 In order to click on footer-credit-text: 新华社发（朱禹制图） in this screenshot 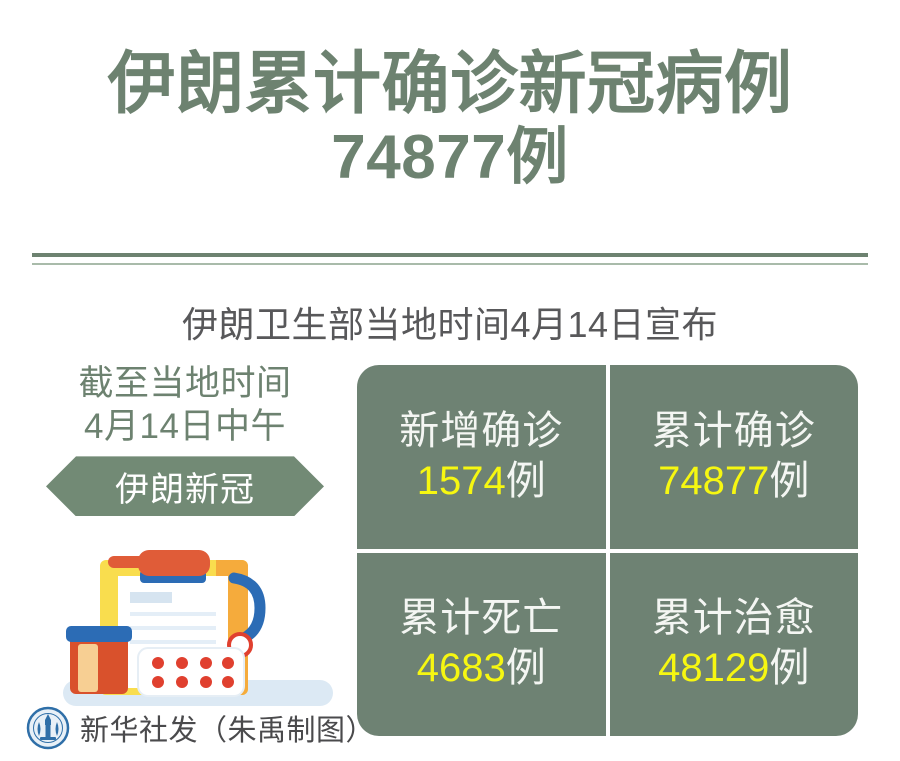, I will do `click(228, 731)`.